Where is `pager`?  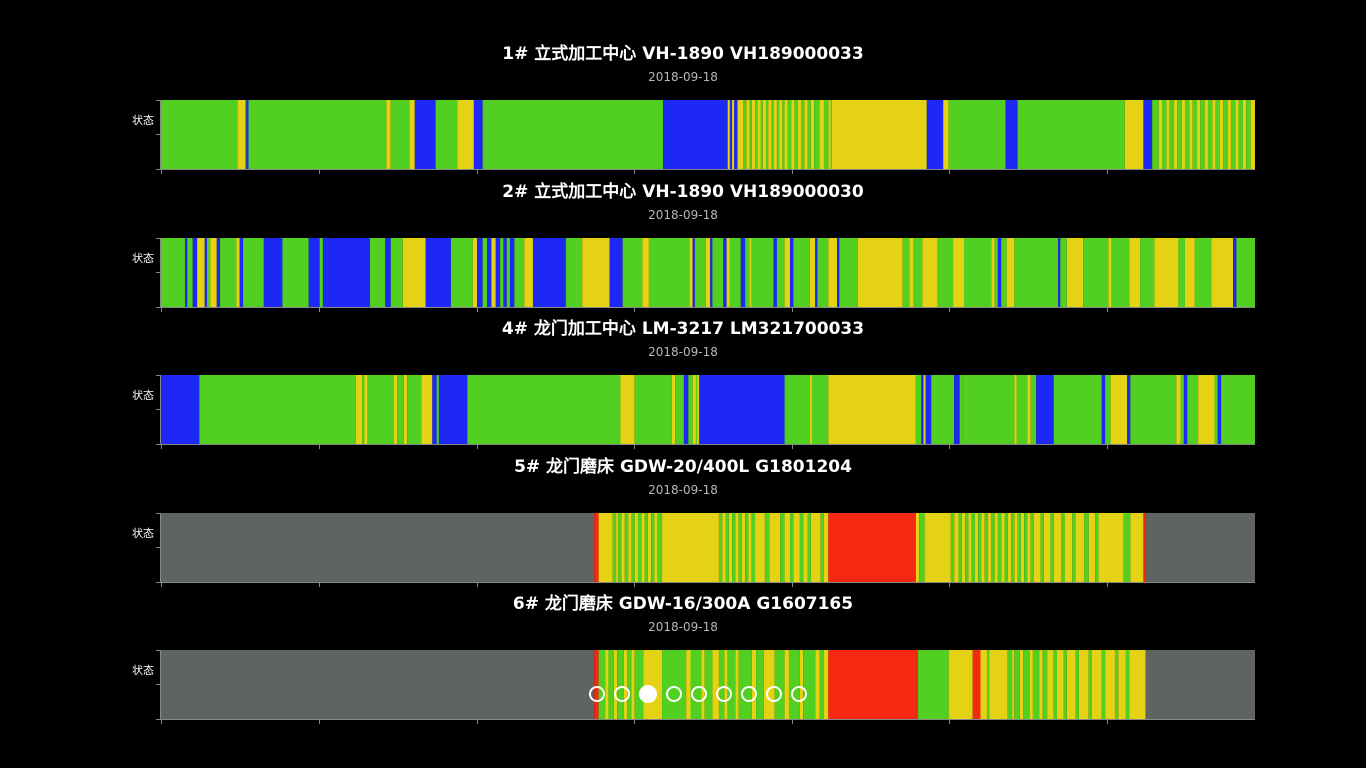 pager is located at coordinates (698, 695).